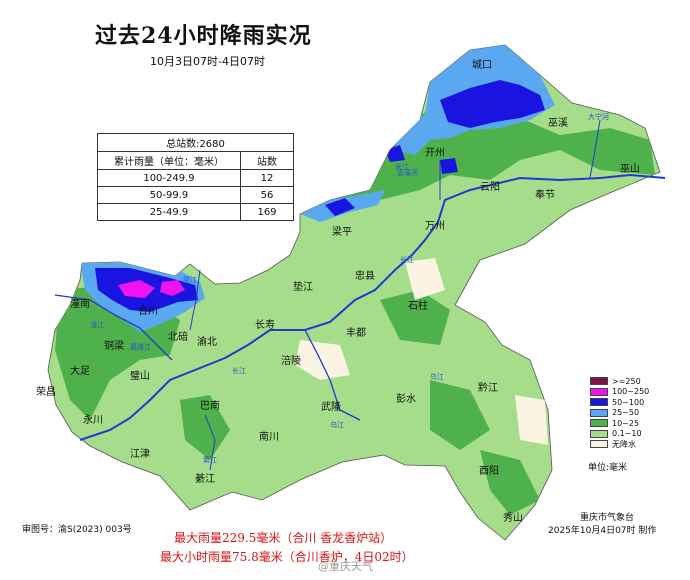 The height and width of the screenshot is (580, 690). What do you see at coordinates (291, 361) in the screenshot?
I see `city-label: 涪陵` at bounding box center [291, 361].